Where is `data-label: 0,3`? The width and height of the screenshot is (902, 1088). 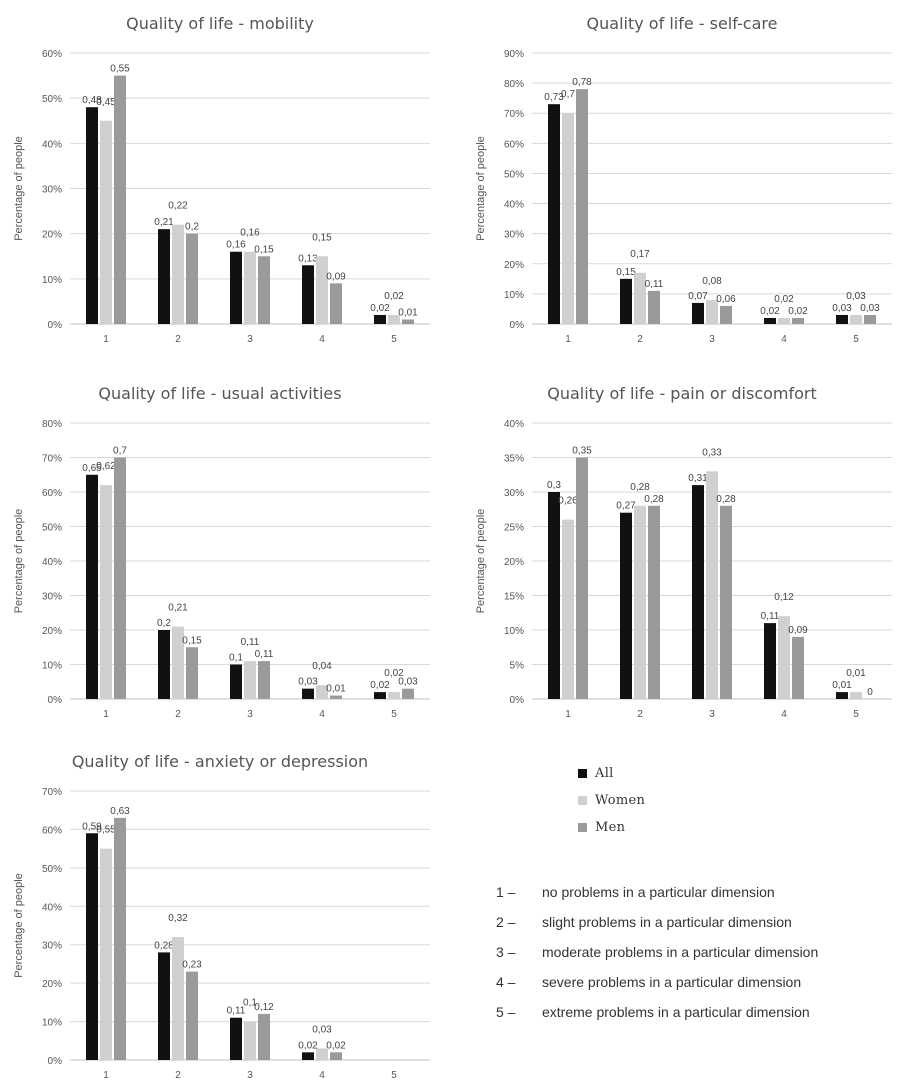 data-label: 0,3 is located at coordinates (554, 485).